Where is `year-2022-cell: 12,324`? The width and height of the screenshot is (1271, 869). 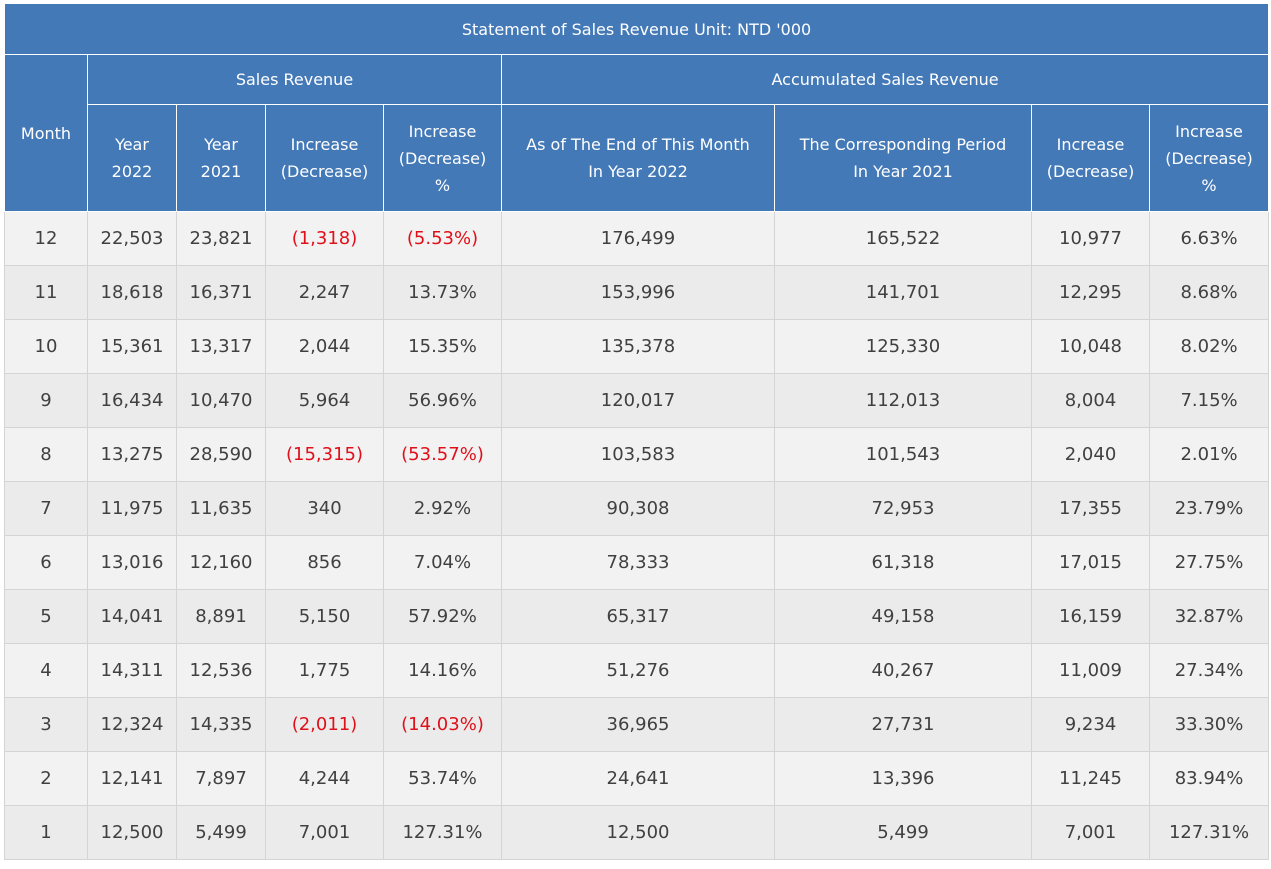
year-2022-cell: 12,324 is located at coordinates (132, 724).